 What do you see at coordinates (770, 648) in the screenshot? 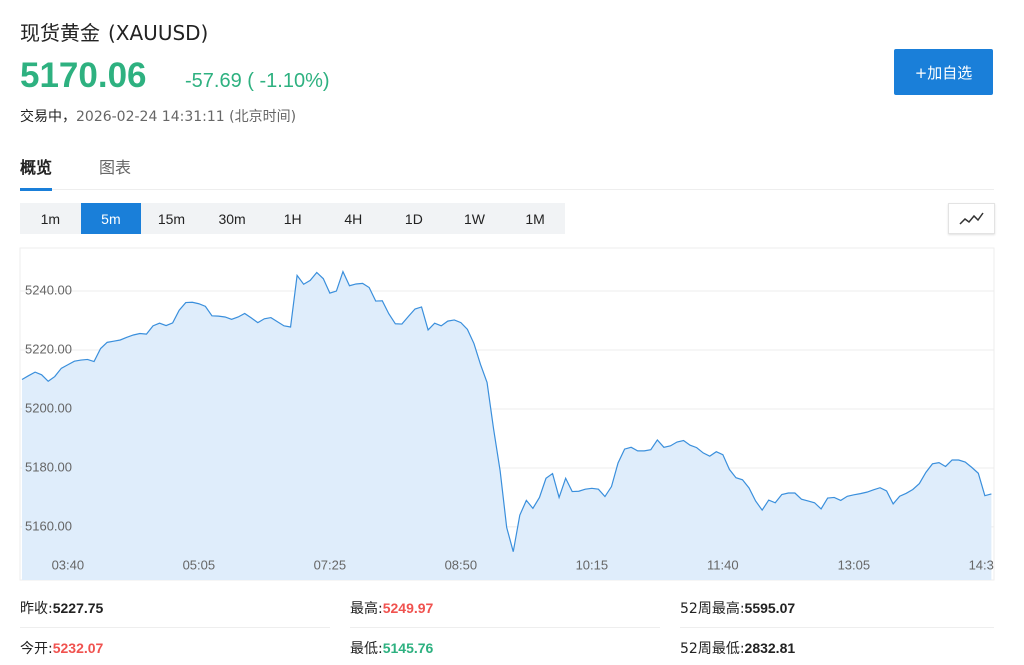
I see `stat-value: 2832.81` at bounding box center [770, 648].